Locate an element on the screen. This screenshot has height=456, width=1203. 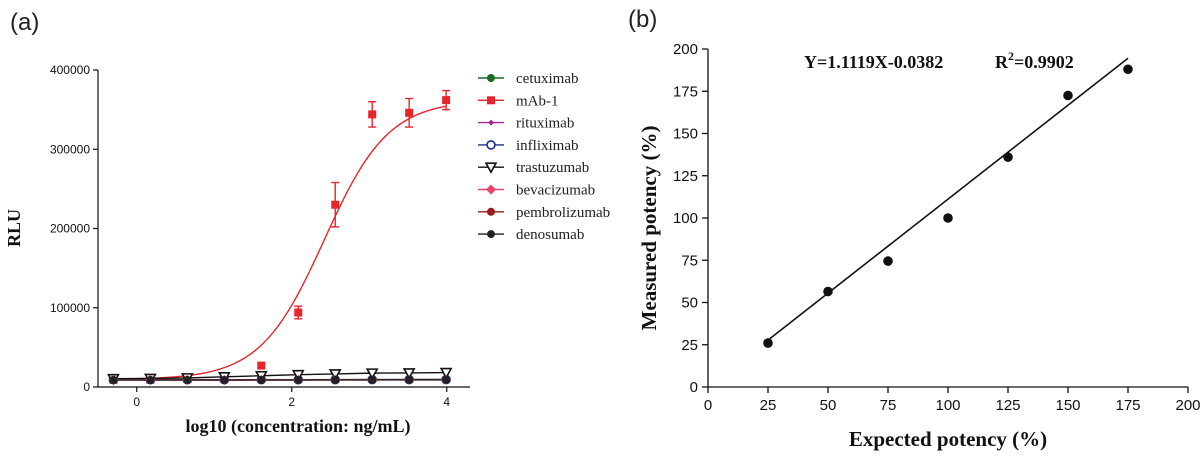
panel-b-y-tick-label: 50 is located at coordinates (689, 303).